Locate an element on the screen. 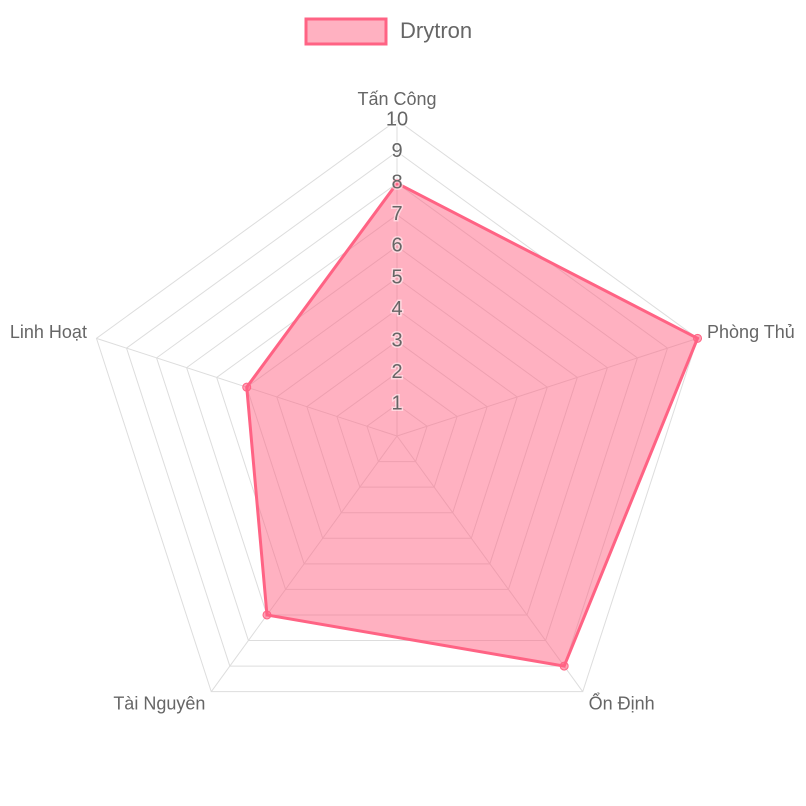 Image resolution: width=806 pixels, height=806 pixels. tick-label: 6 is located at coordinates (396, 246).